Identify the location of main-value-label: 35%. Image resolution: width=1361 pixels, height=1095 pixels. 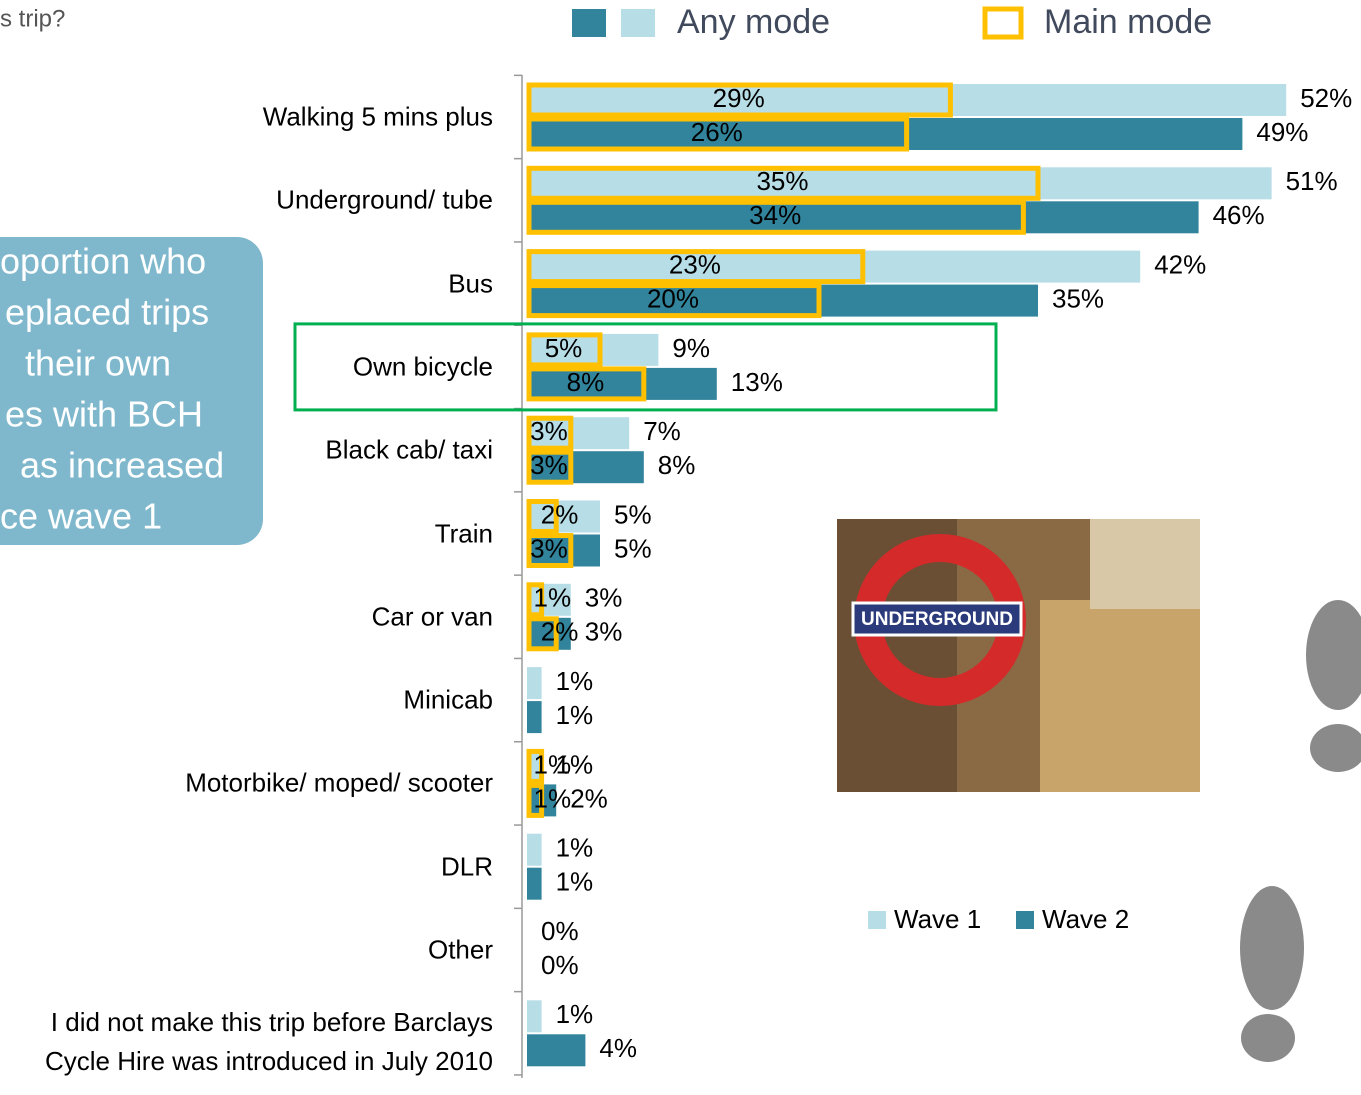
(782, 181).